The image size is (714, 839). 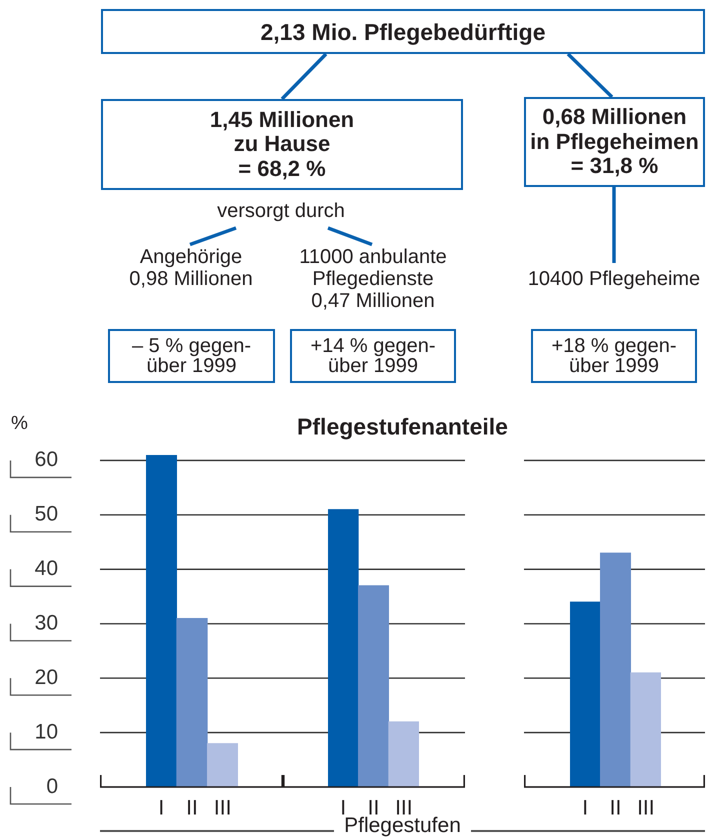 What do you see at coordinates (403, 31) in the screenshot?
I see `text: 2,13 Mio. Pflegebedürftige` at bounding box center [403, 31].